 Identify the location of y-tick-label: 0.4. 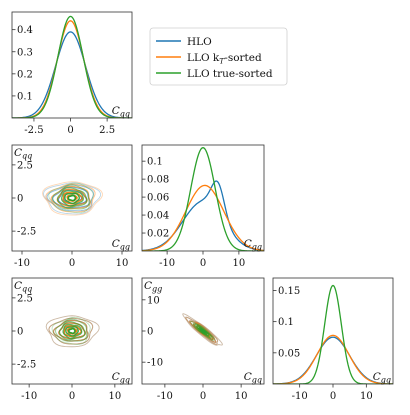
(25, 30).